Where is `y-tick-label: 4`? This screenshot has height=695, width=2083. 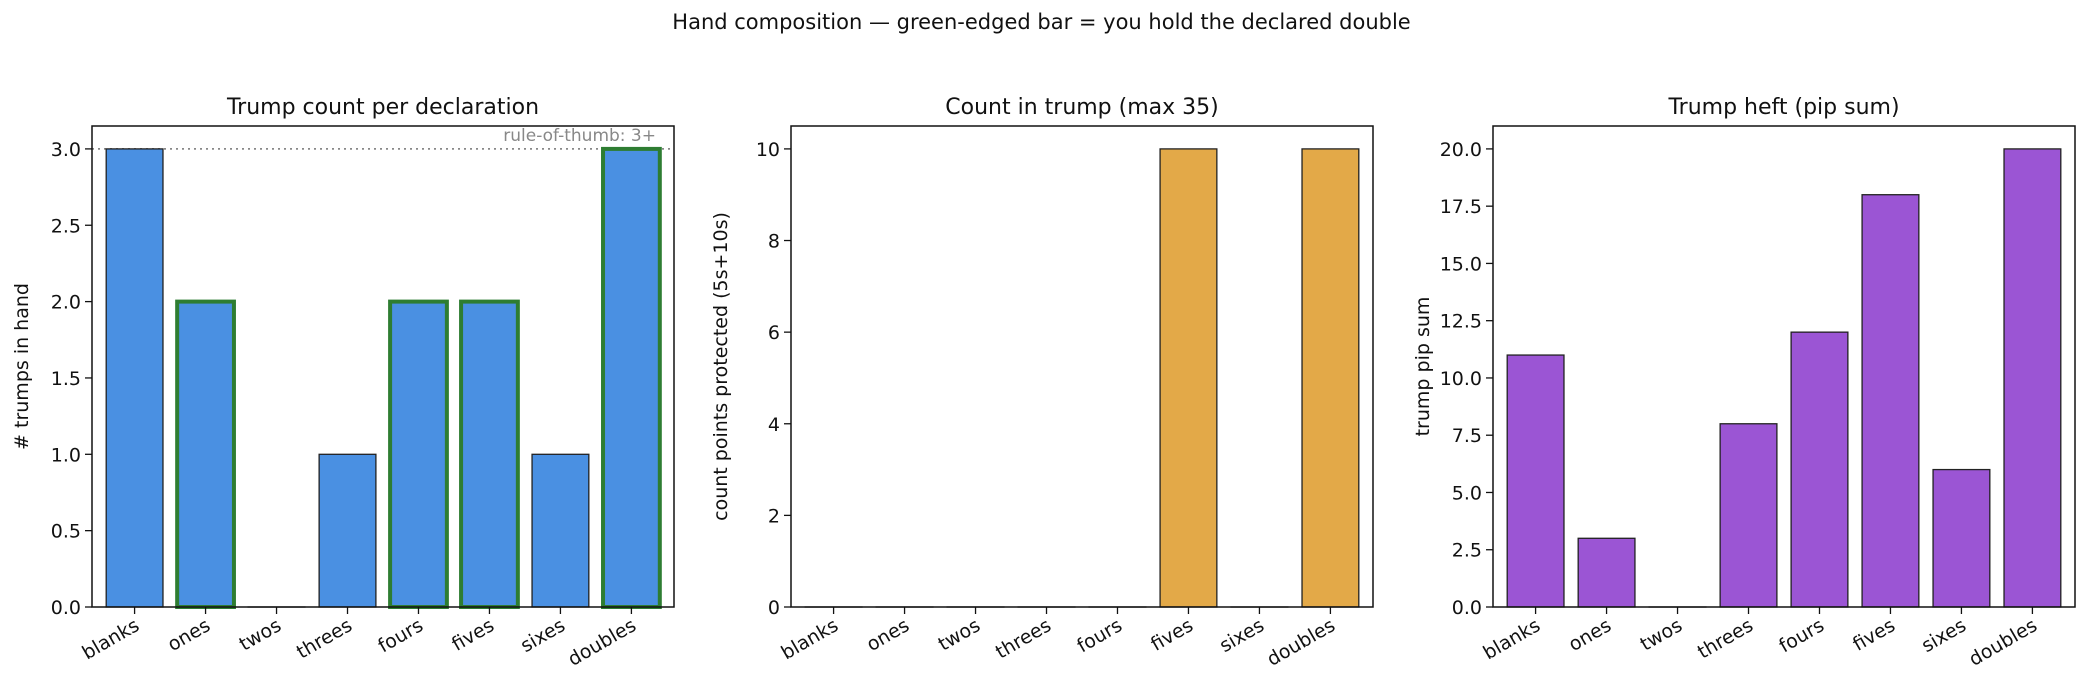
y-tick-label: 4 is located at coordinates (774, 425).